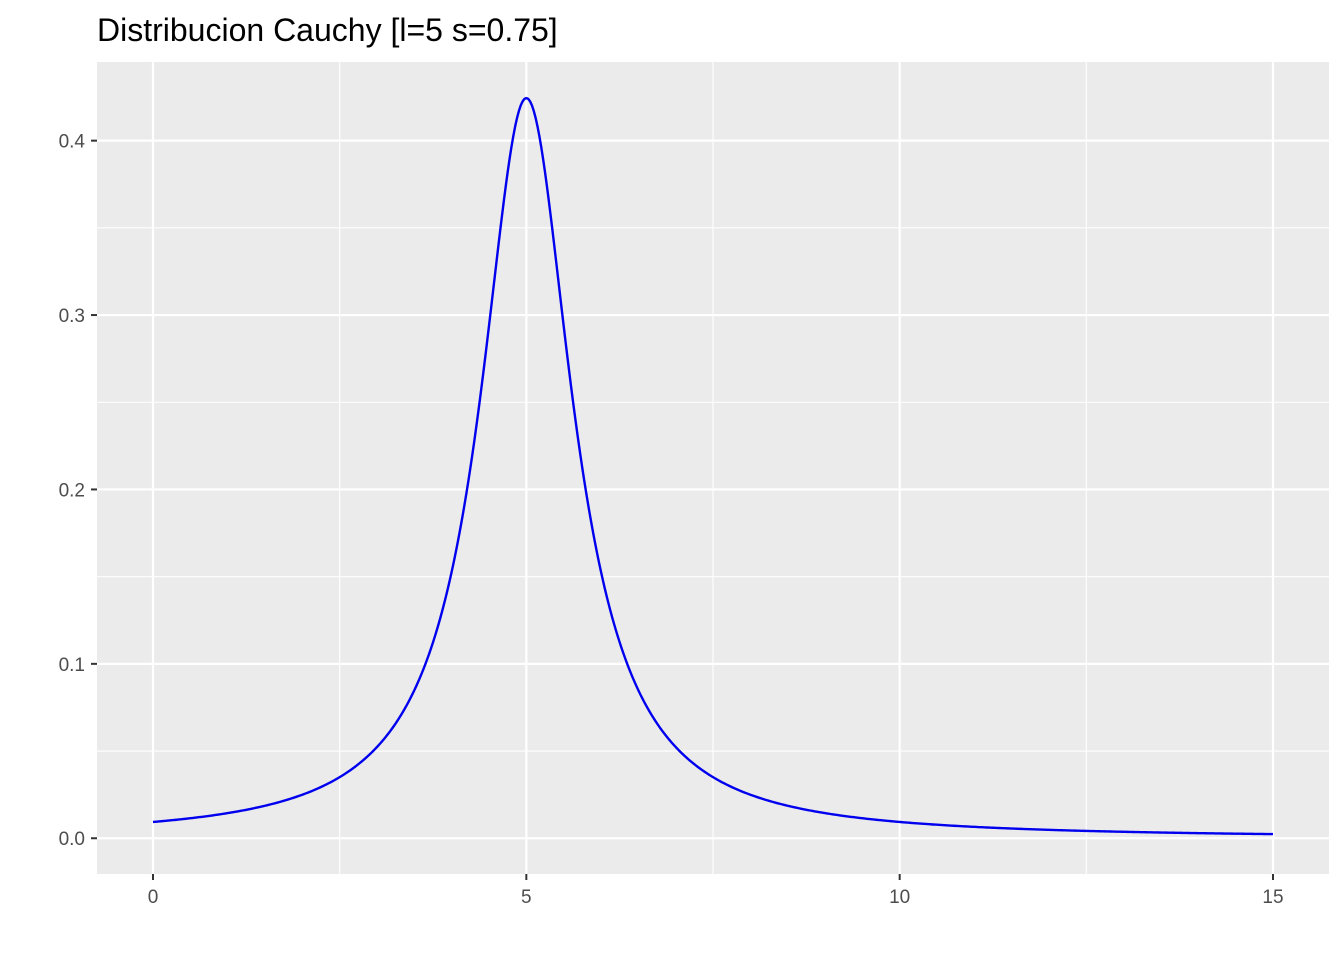 This screenshot has height=960, width=1344. I want to click on x-tick-label: 0, so click(153, 897).